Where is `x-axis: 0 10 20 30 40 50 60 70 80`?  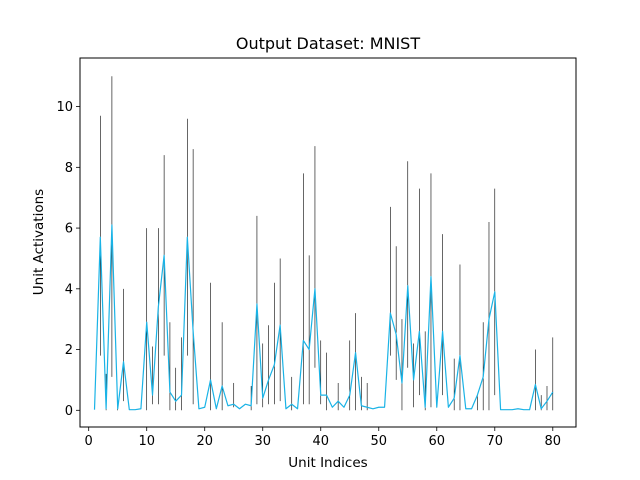 x-axis: 0 10 20 30 40 50 60 70 80 is located at coordinates (323, 438).